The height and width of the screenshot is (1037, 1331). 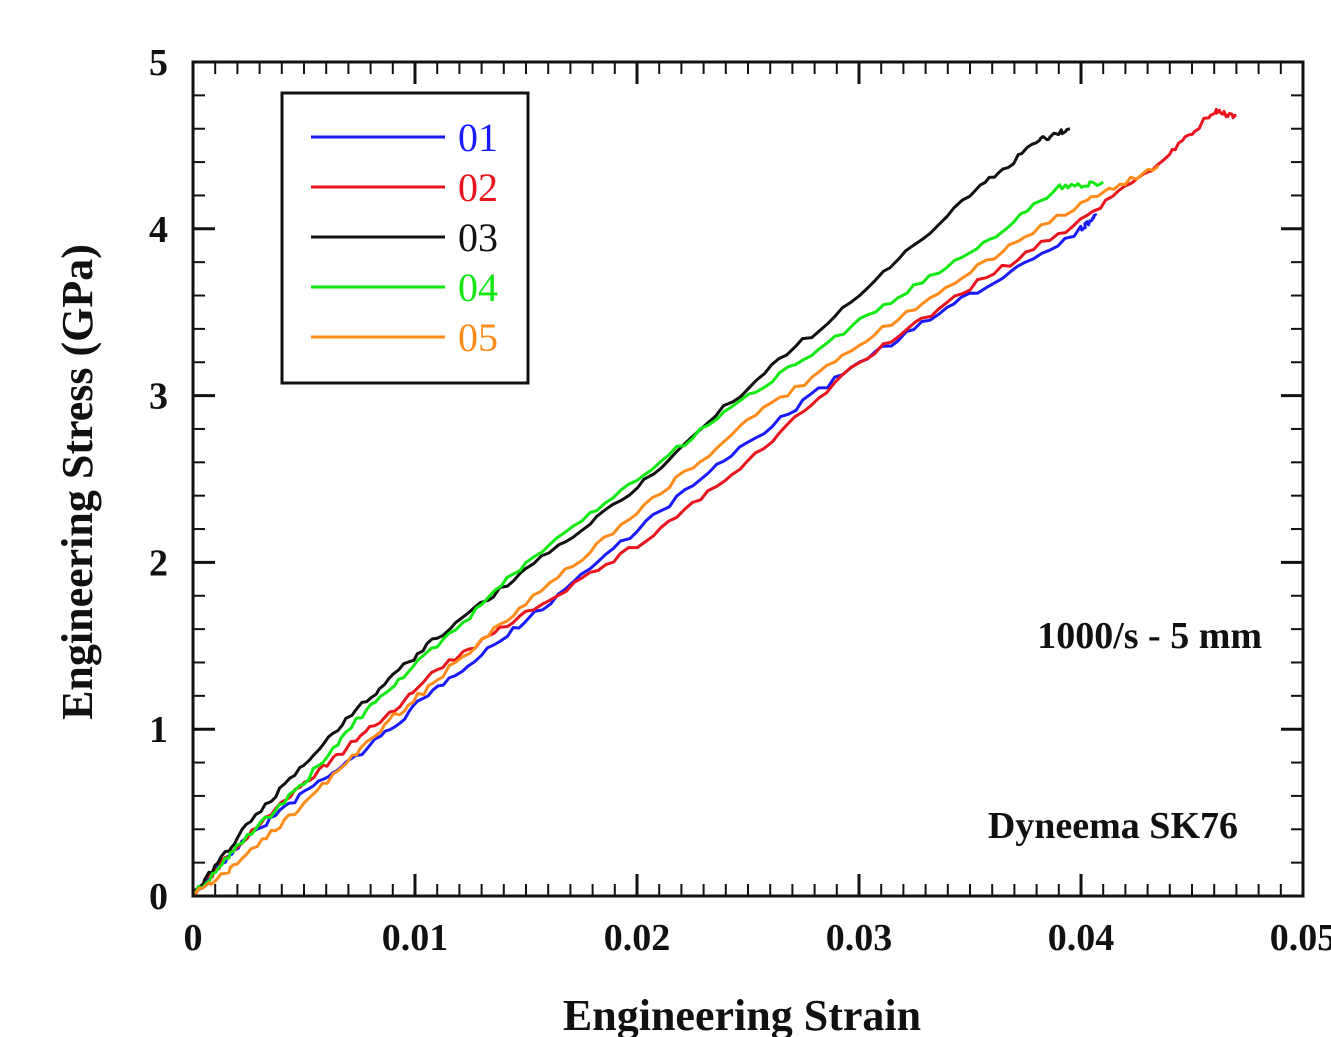 I want to click on x-axis-title: Engineering Strain, so click(x=742, y=1014).